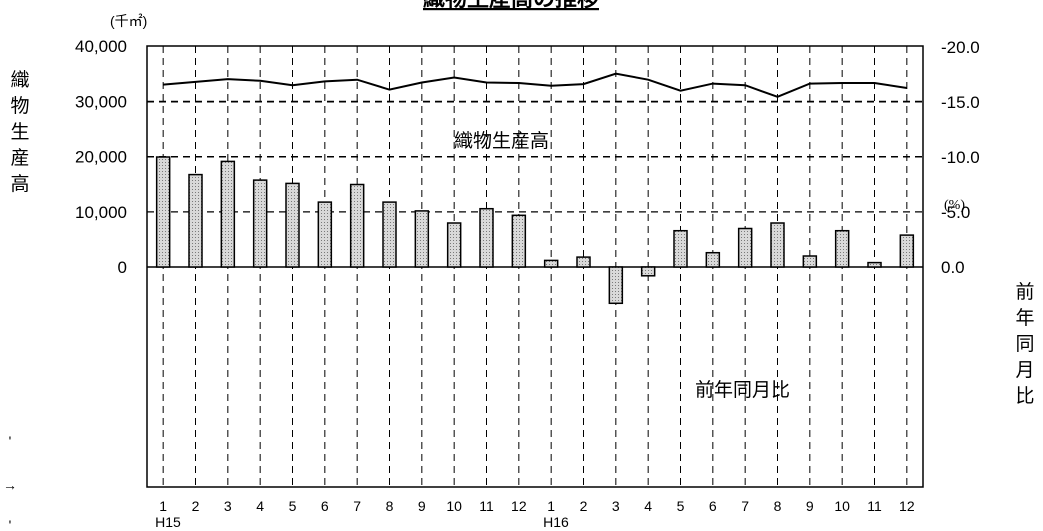 The image size is (1043, 531). What do you see at coordinates (19, 80) in the screenshot?
I see `axis-title-char: 織` at bounding box center [19, 80].